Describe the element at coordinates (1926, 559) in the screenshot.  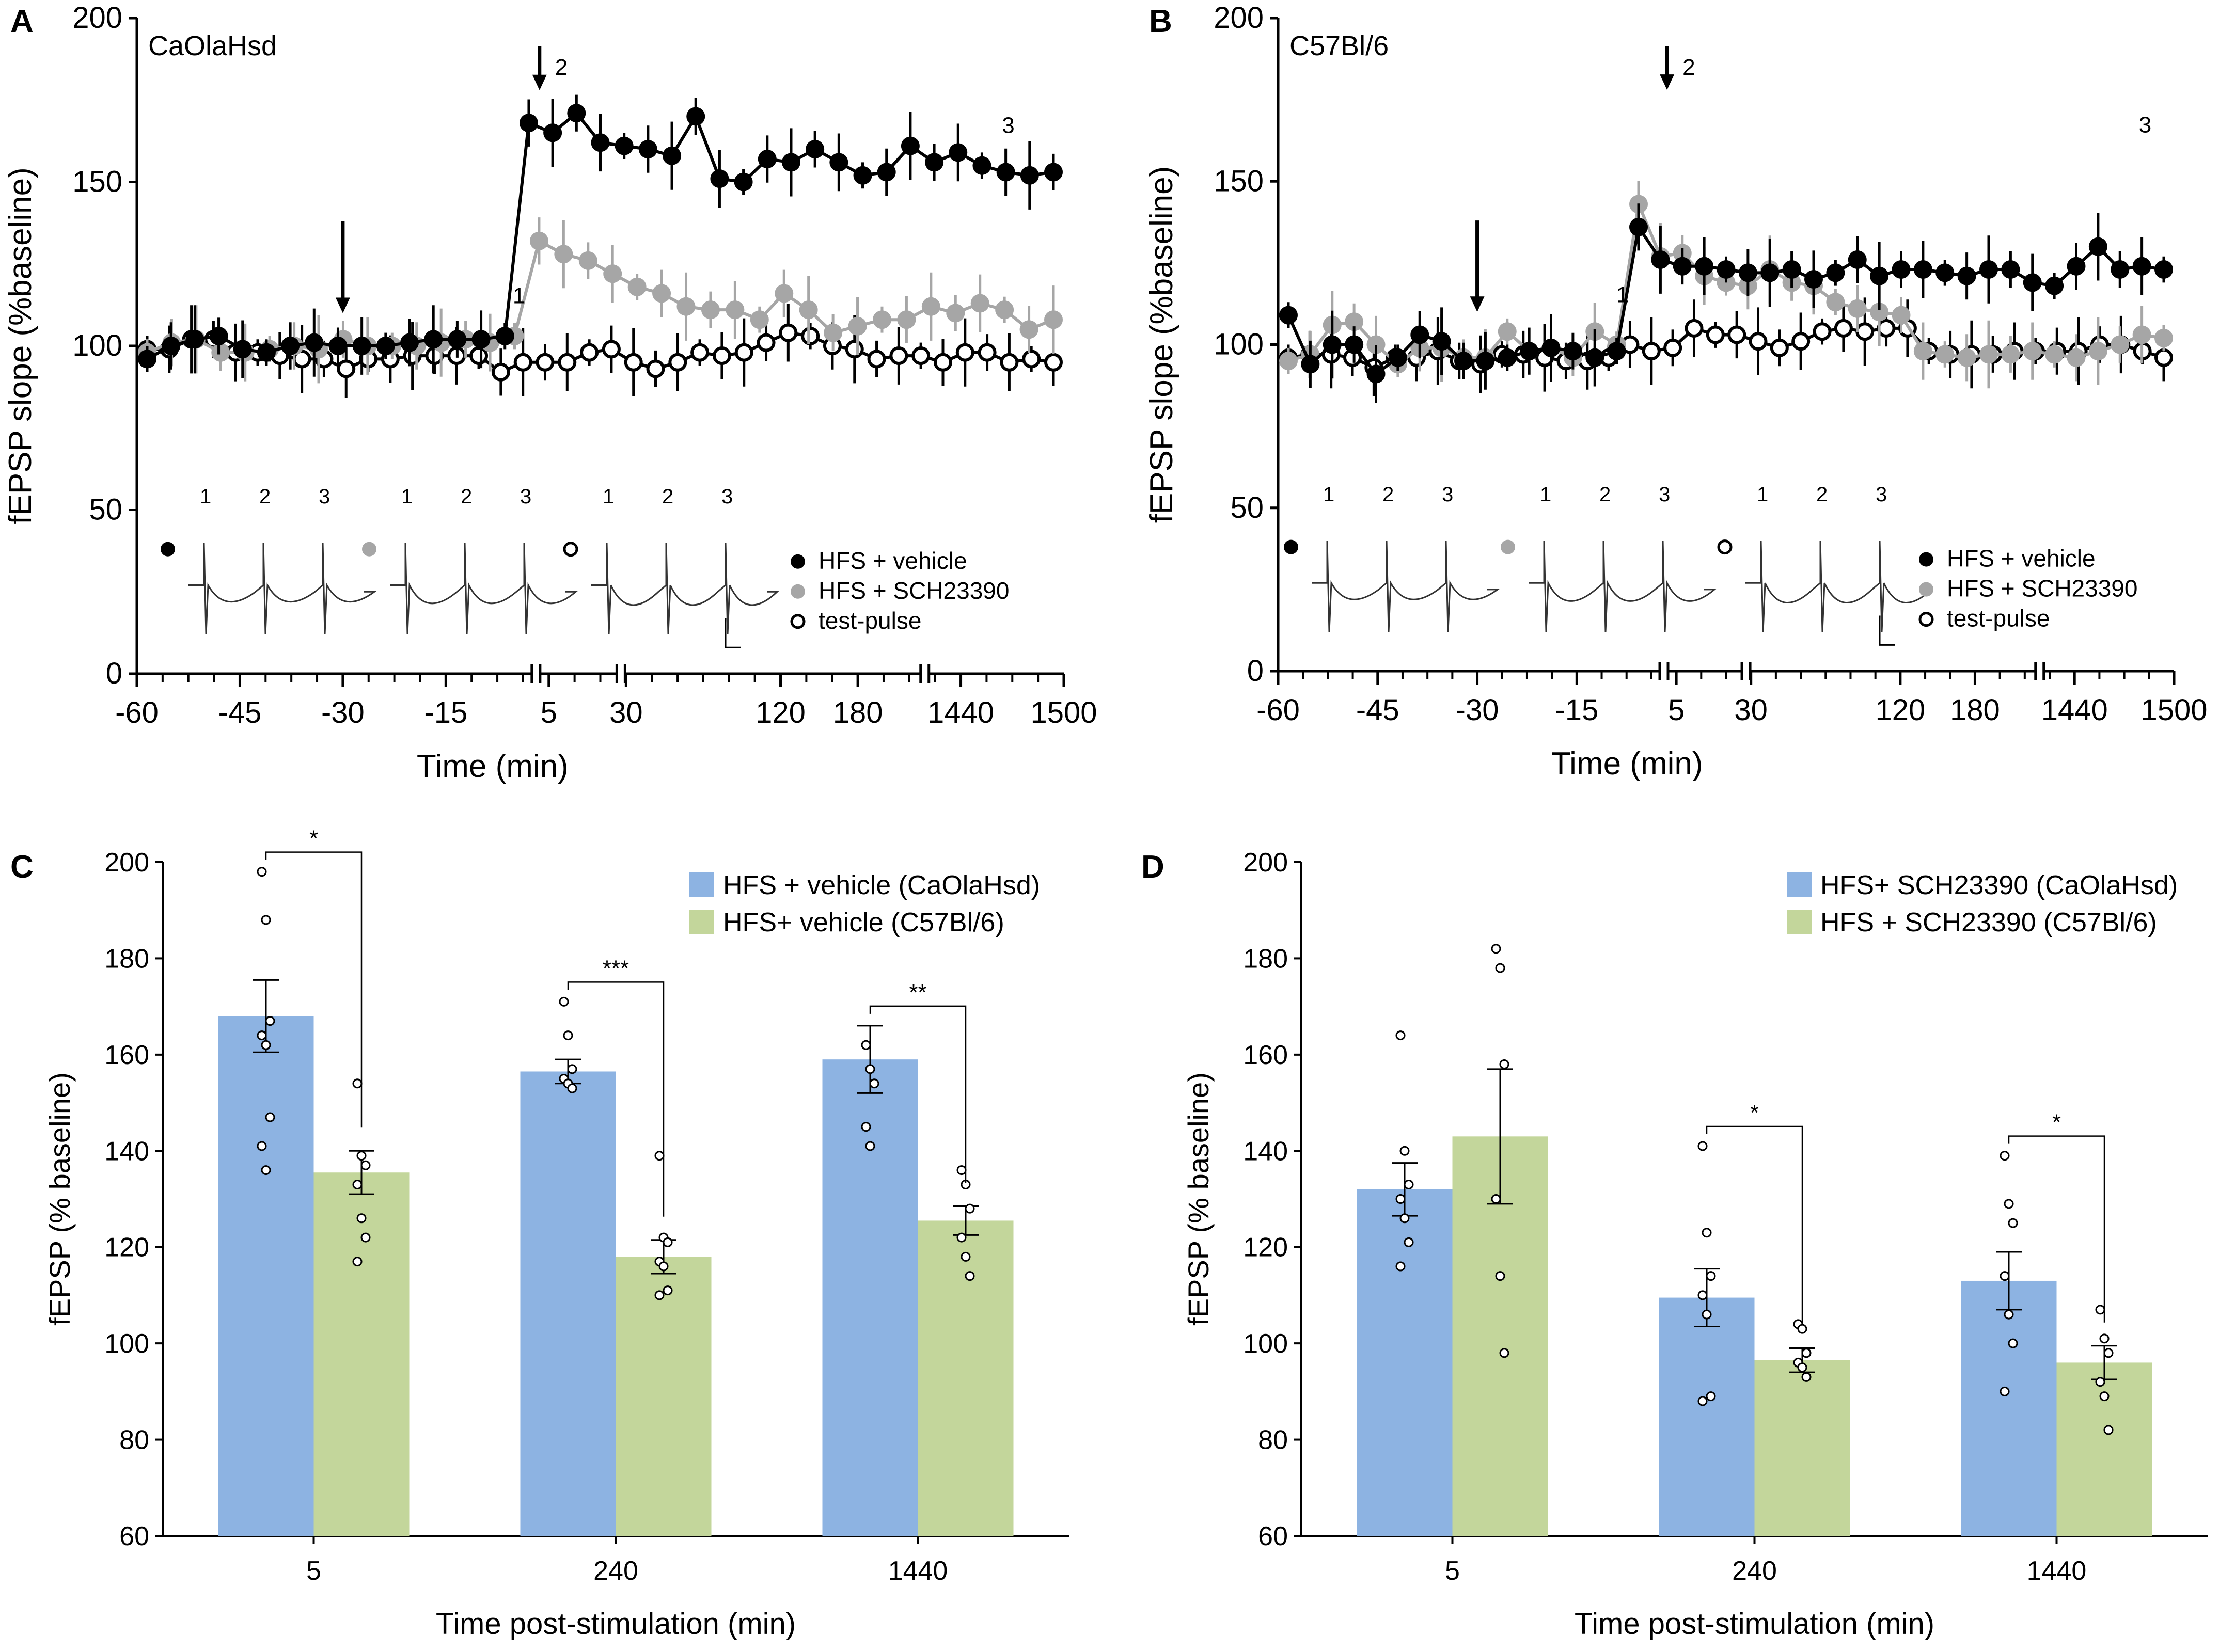
I see `legend-marker` at that location.